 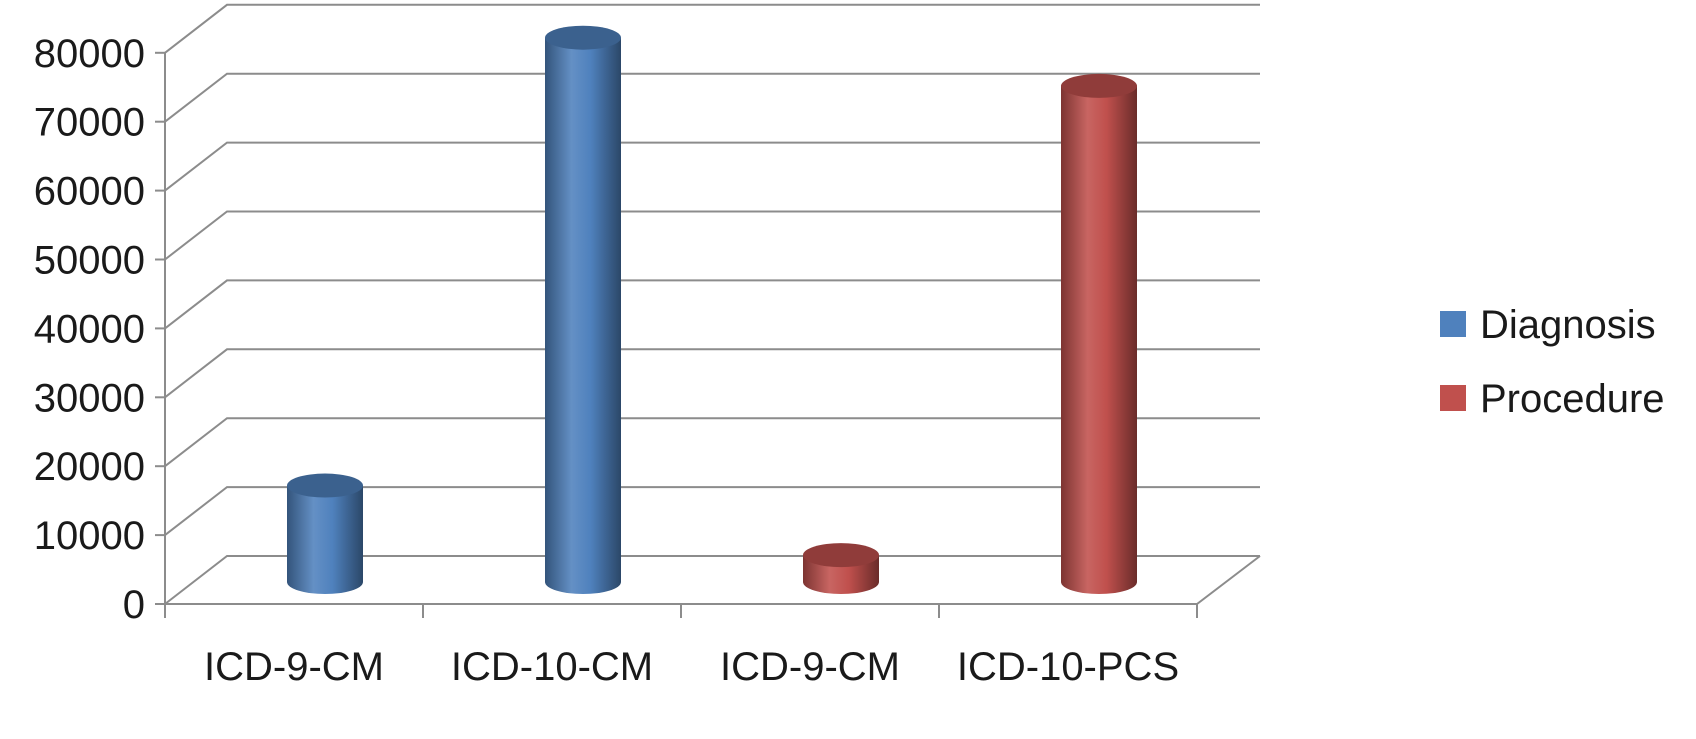 What do you see at coordinates (134, 605) in the screenshot?
I see `y-tick-label: 0` at bounding box center [134, 605].